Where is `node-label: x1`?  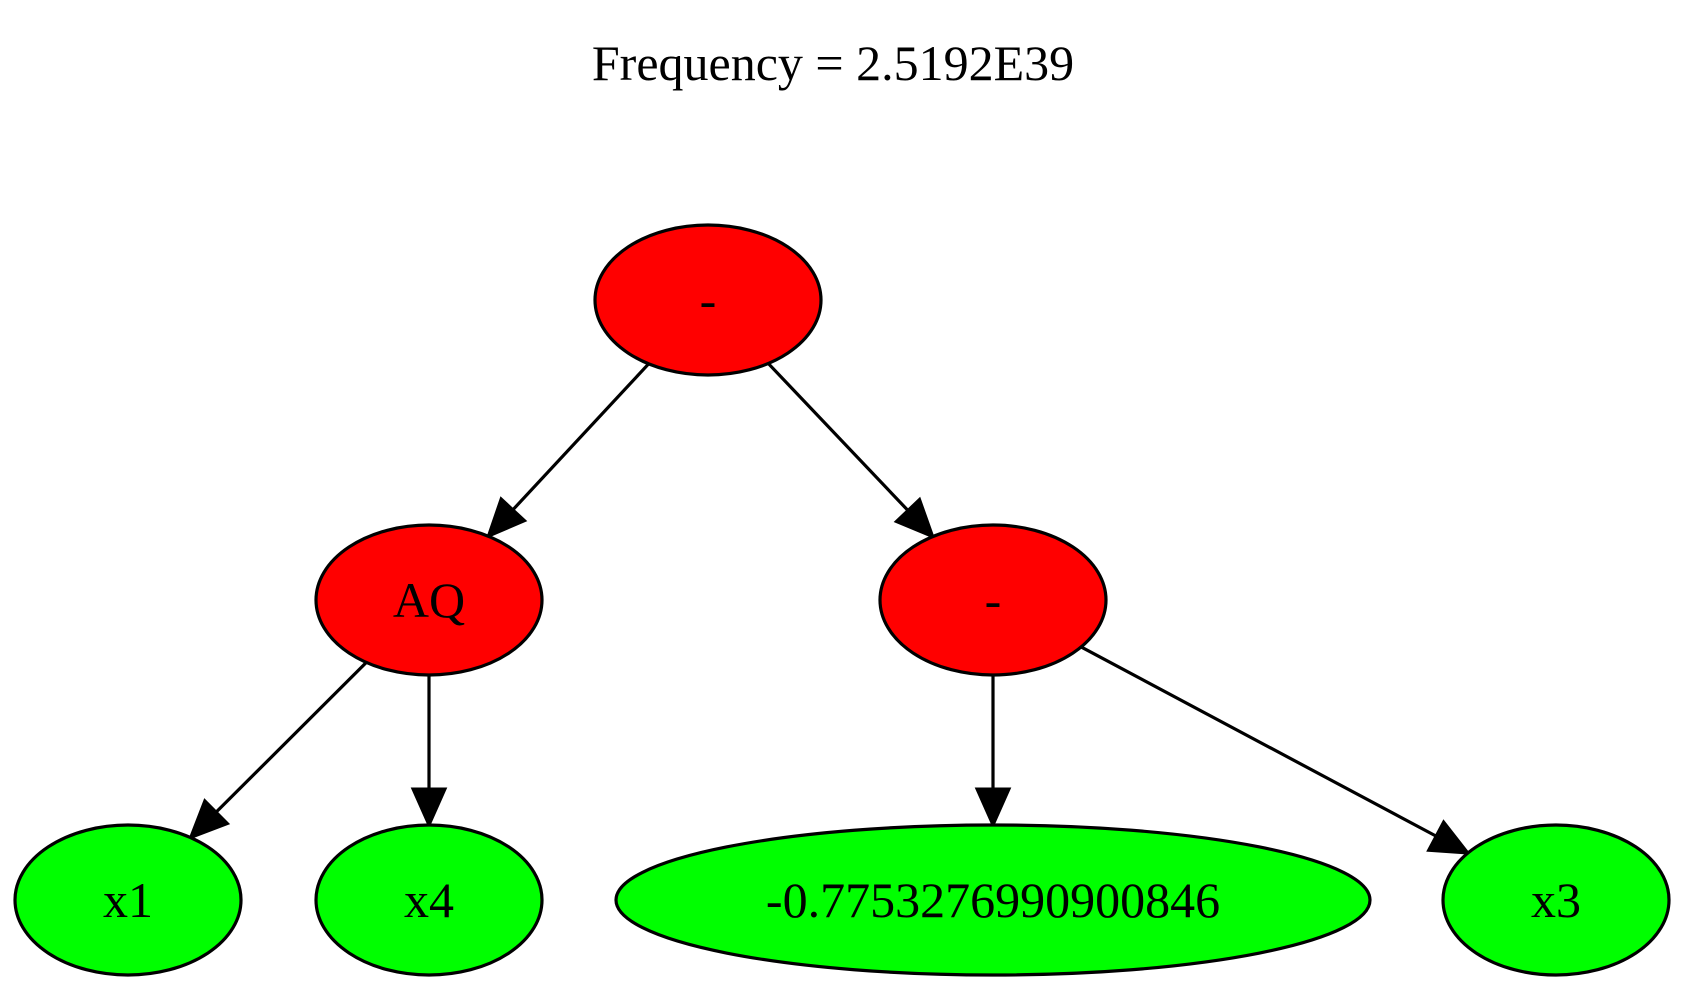 node-label: x1 is located at coordinates (128, 900).